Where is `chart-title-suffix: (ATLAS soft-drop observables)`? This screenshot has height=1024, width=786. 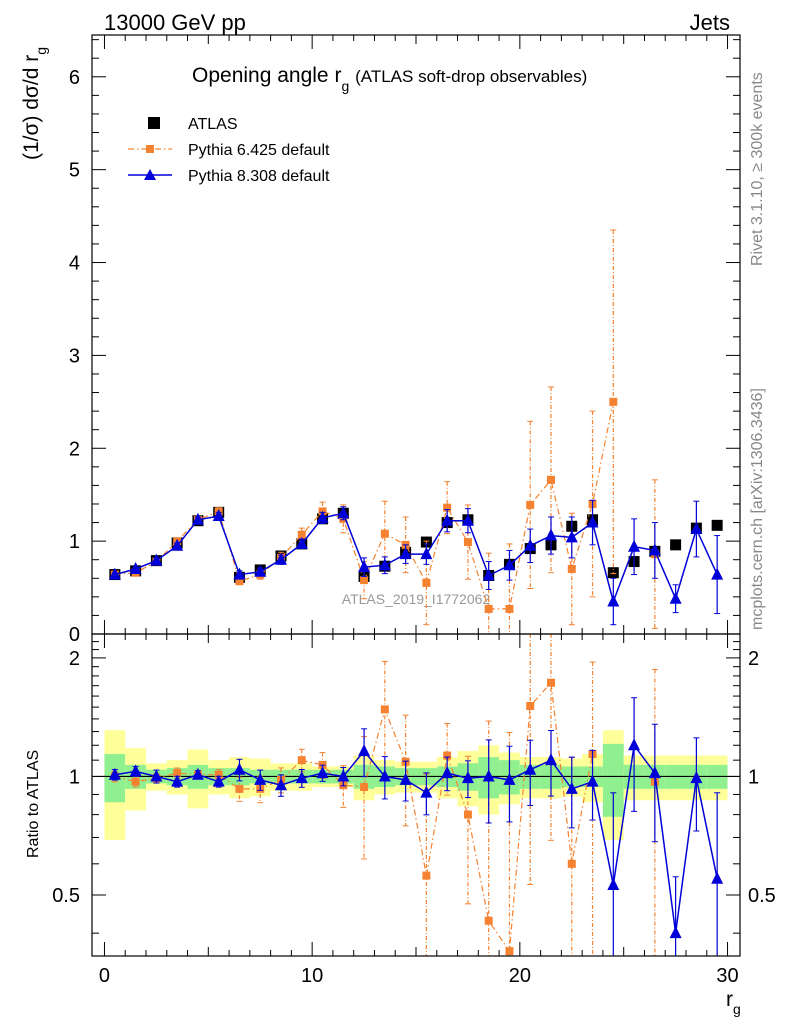
chart-title-suffix: (ATLAS soft-drop observables) is located at coordinates (471, 76).